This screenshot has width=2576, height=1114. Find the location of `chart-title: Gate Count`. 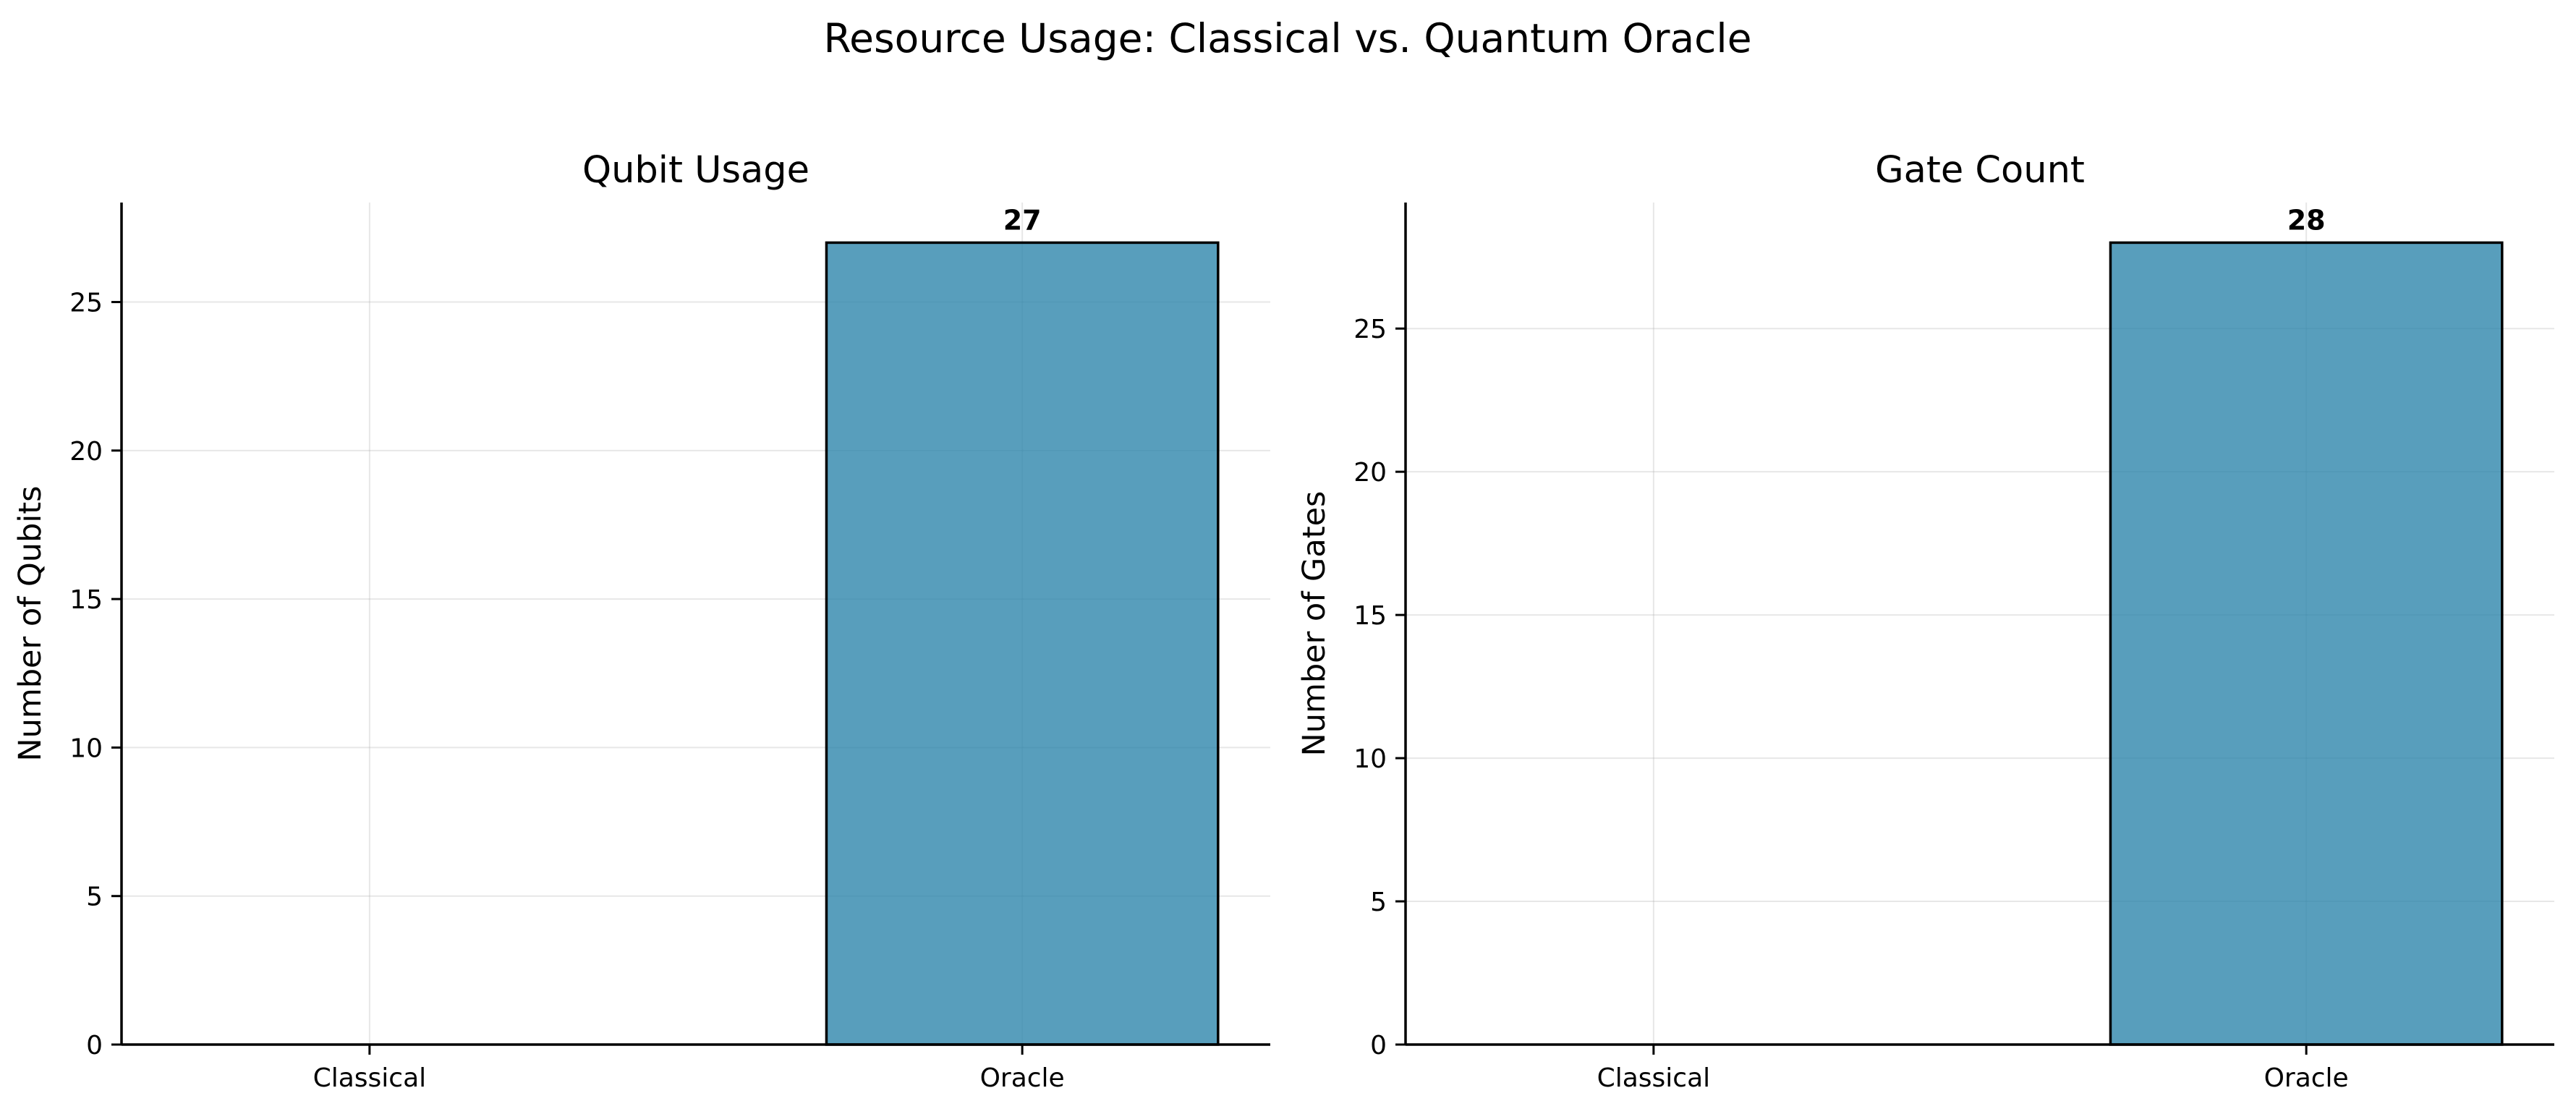

chart-title: Gate Count is located at coordinates (1980, 170).